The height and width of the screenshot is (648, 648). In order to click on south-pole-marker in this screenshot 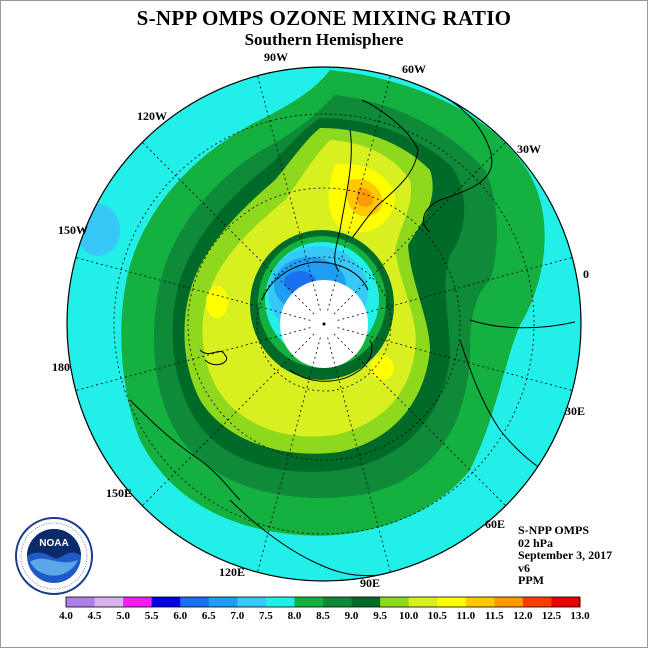, I will do `click(324, 324)`.